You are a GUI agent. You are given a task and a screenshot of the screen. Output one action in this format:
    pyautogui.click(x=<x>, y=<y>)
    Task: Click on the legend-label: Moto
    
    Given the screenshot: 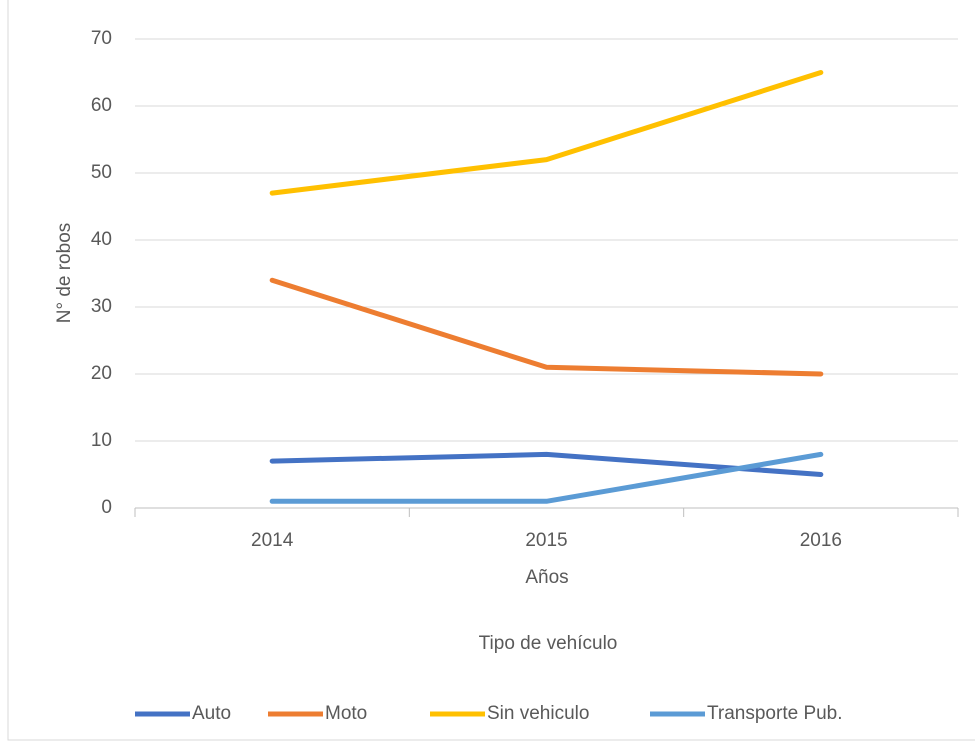 What is the action you would take?
    pyautogui.click(x=346, y=713)
    